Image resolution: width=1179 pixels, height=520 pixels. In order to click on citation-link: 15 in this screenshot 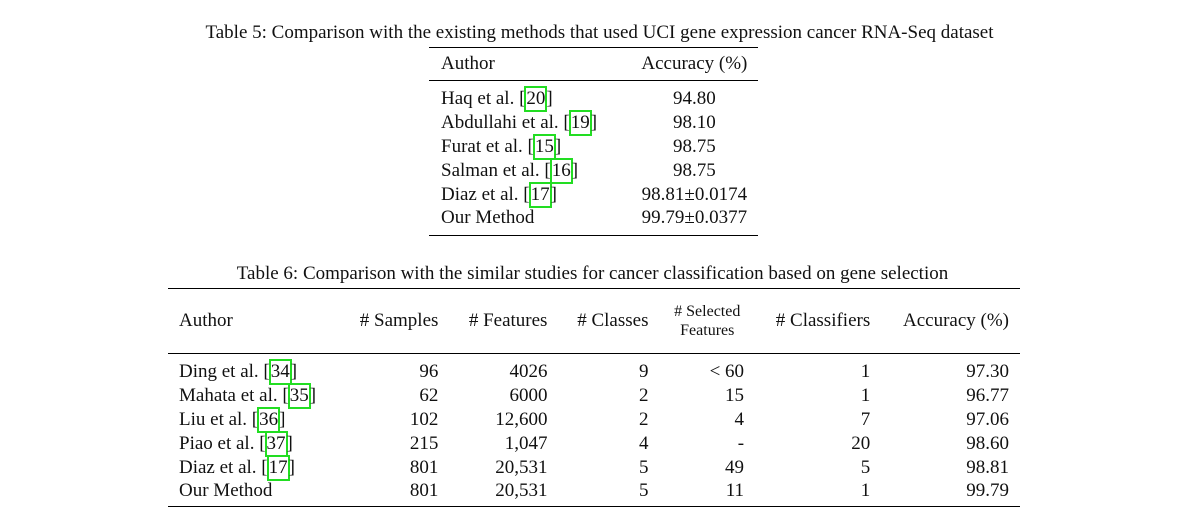, I will do `click(544, 147)`.